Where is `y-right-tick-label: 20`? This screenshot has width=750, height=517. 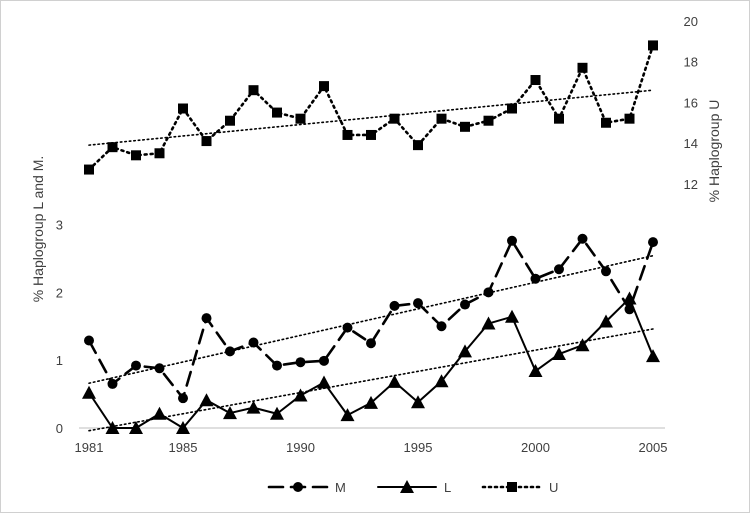
y-right-tick-label: 20 is located at coordinates (691, 21).